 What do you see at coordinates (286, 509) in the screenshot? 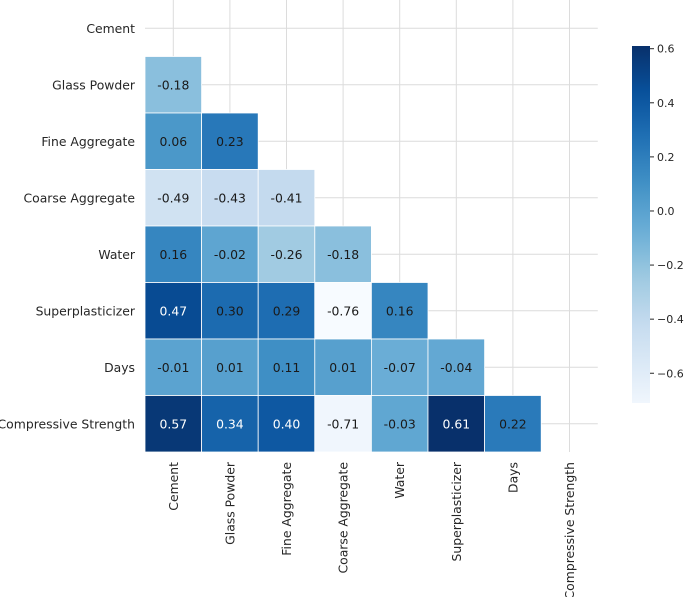
I see `column-tick-label: Fine Aggregate` at bounding box center [286, 509].